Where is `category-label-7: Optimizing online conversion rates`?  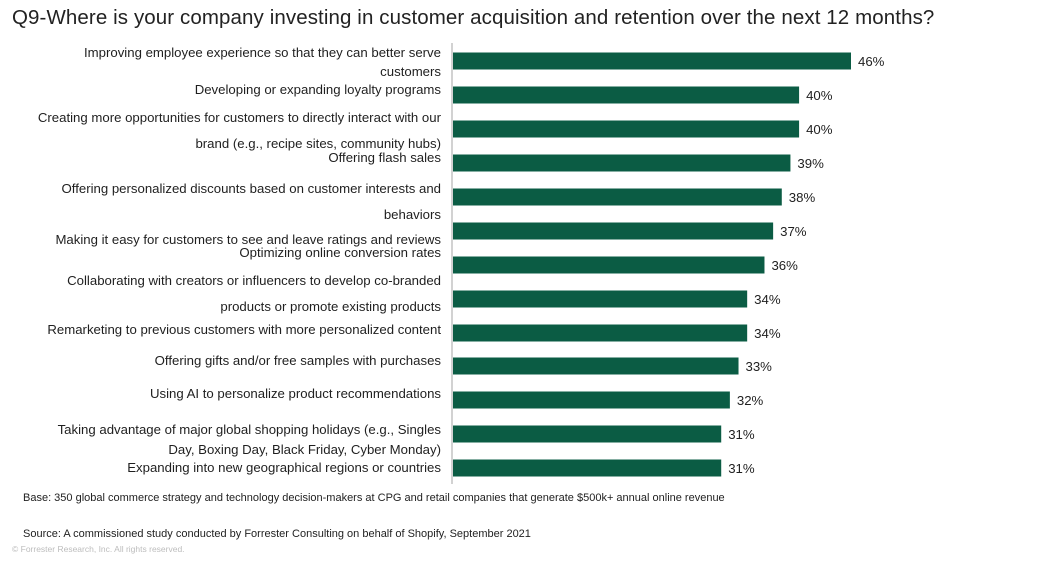
category-label-7: Optimizing online conversion rates is located at coordinates (340, 252).